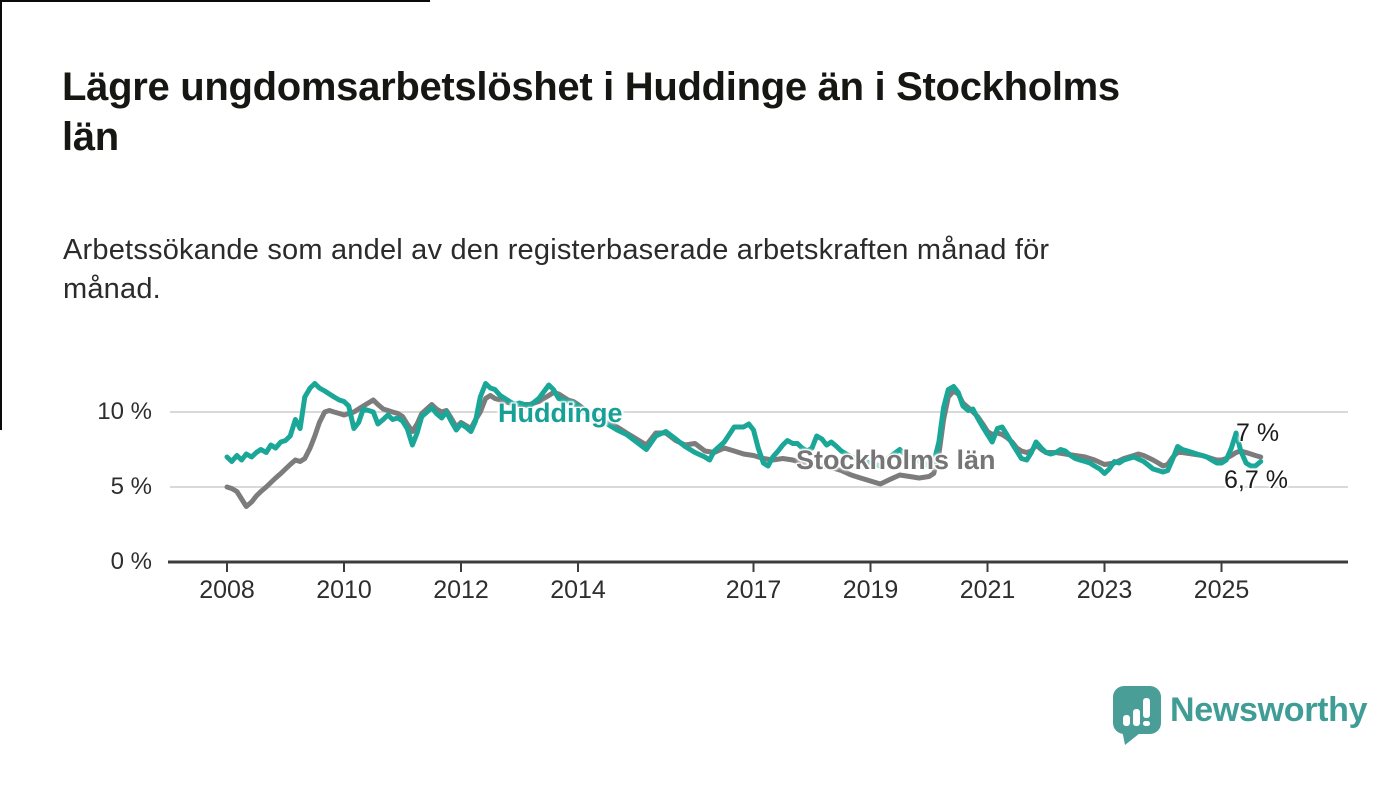 This screenshot has height=794, width=1400. I want to click on screen-edge-artifact-top, so click(215, 1).